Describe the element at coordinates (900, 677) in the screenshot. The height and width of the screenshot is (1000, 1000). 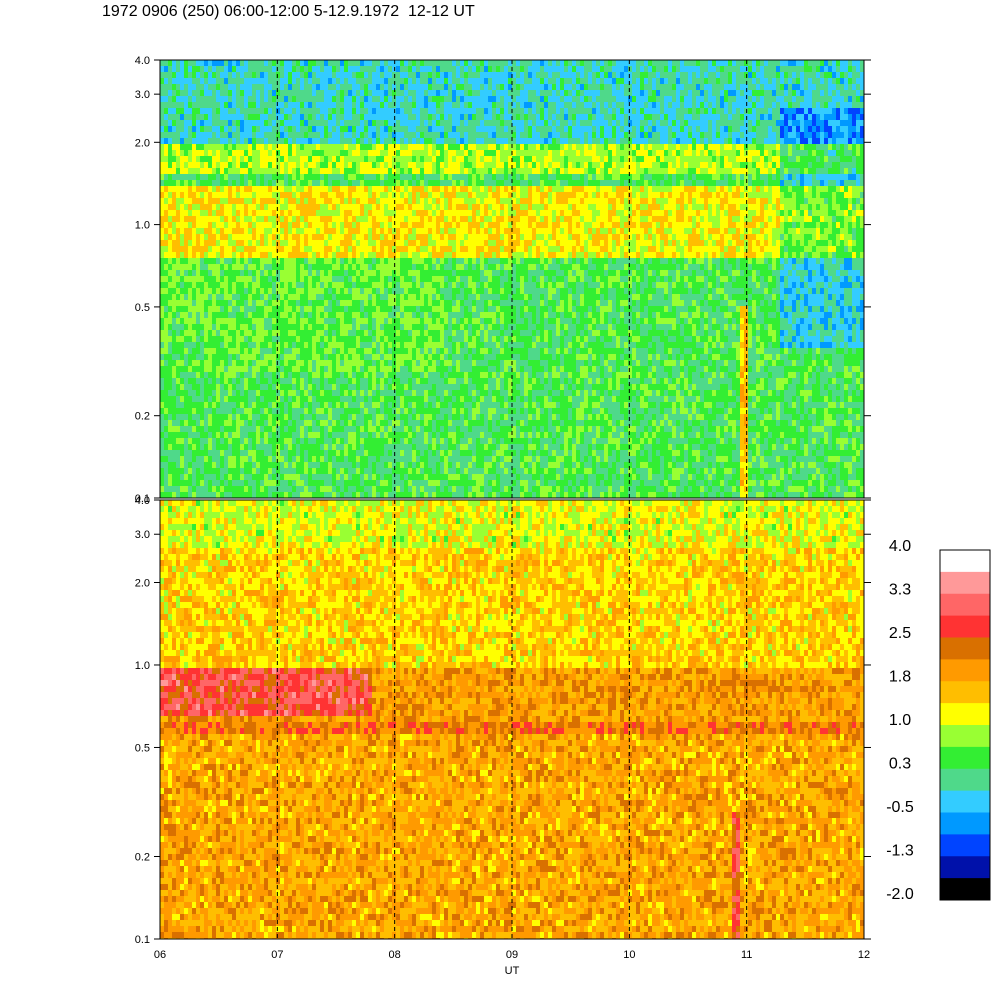
I see `colorbar-label: 1.8` at that location.